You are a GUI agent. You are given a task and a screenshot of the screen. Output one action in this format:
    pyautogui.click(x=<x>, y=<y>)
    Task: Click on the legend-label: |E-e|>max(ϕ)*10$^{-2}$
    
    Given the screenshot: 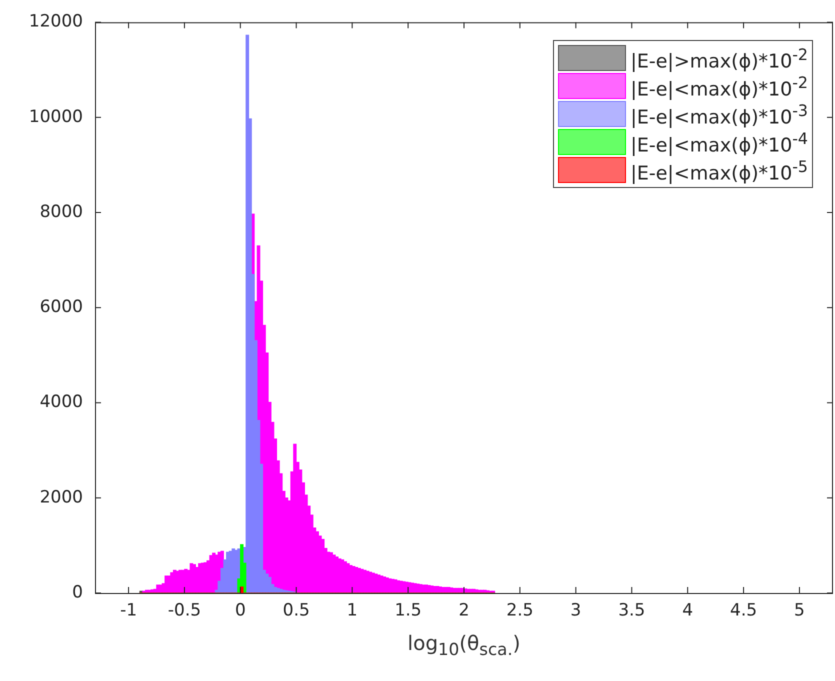 What is the action you would take?
    pyautogui.click(x=719, y=58)
    